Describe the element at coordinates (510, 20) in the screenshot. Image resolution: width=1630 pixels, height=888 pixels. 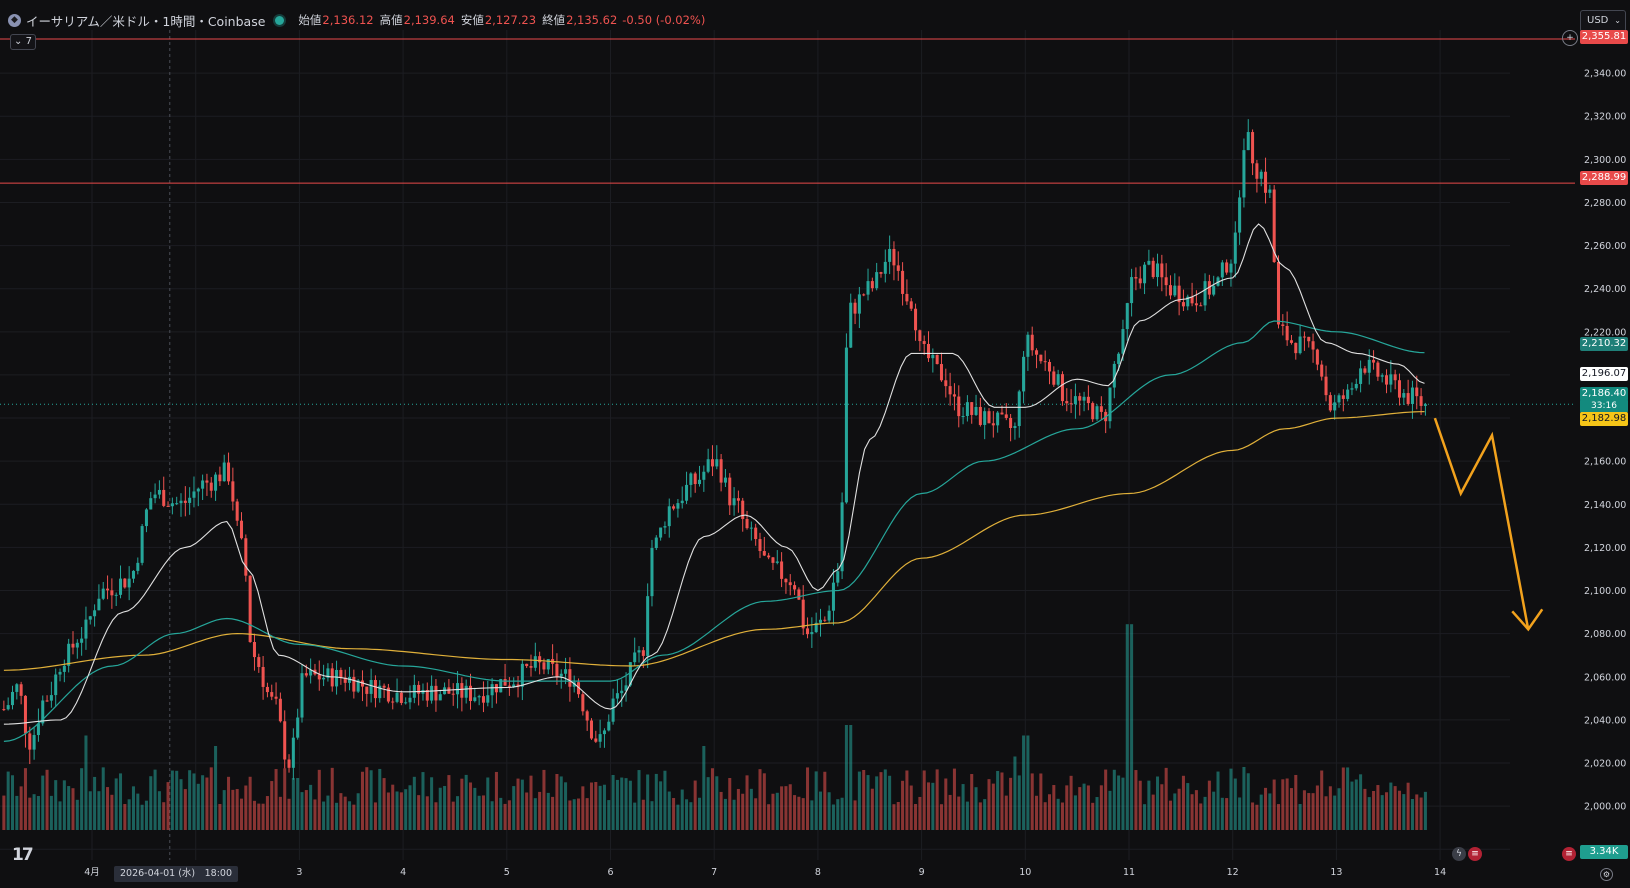
I see `low-value: 2,127.23` at that location.